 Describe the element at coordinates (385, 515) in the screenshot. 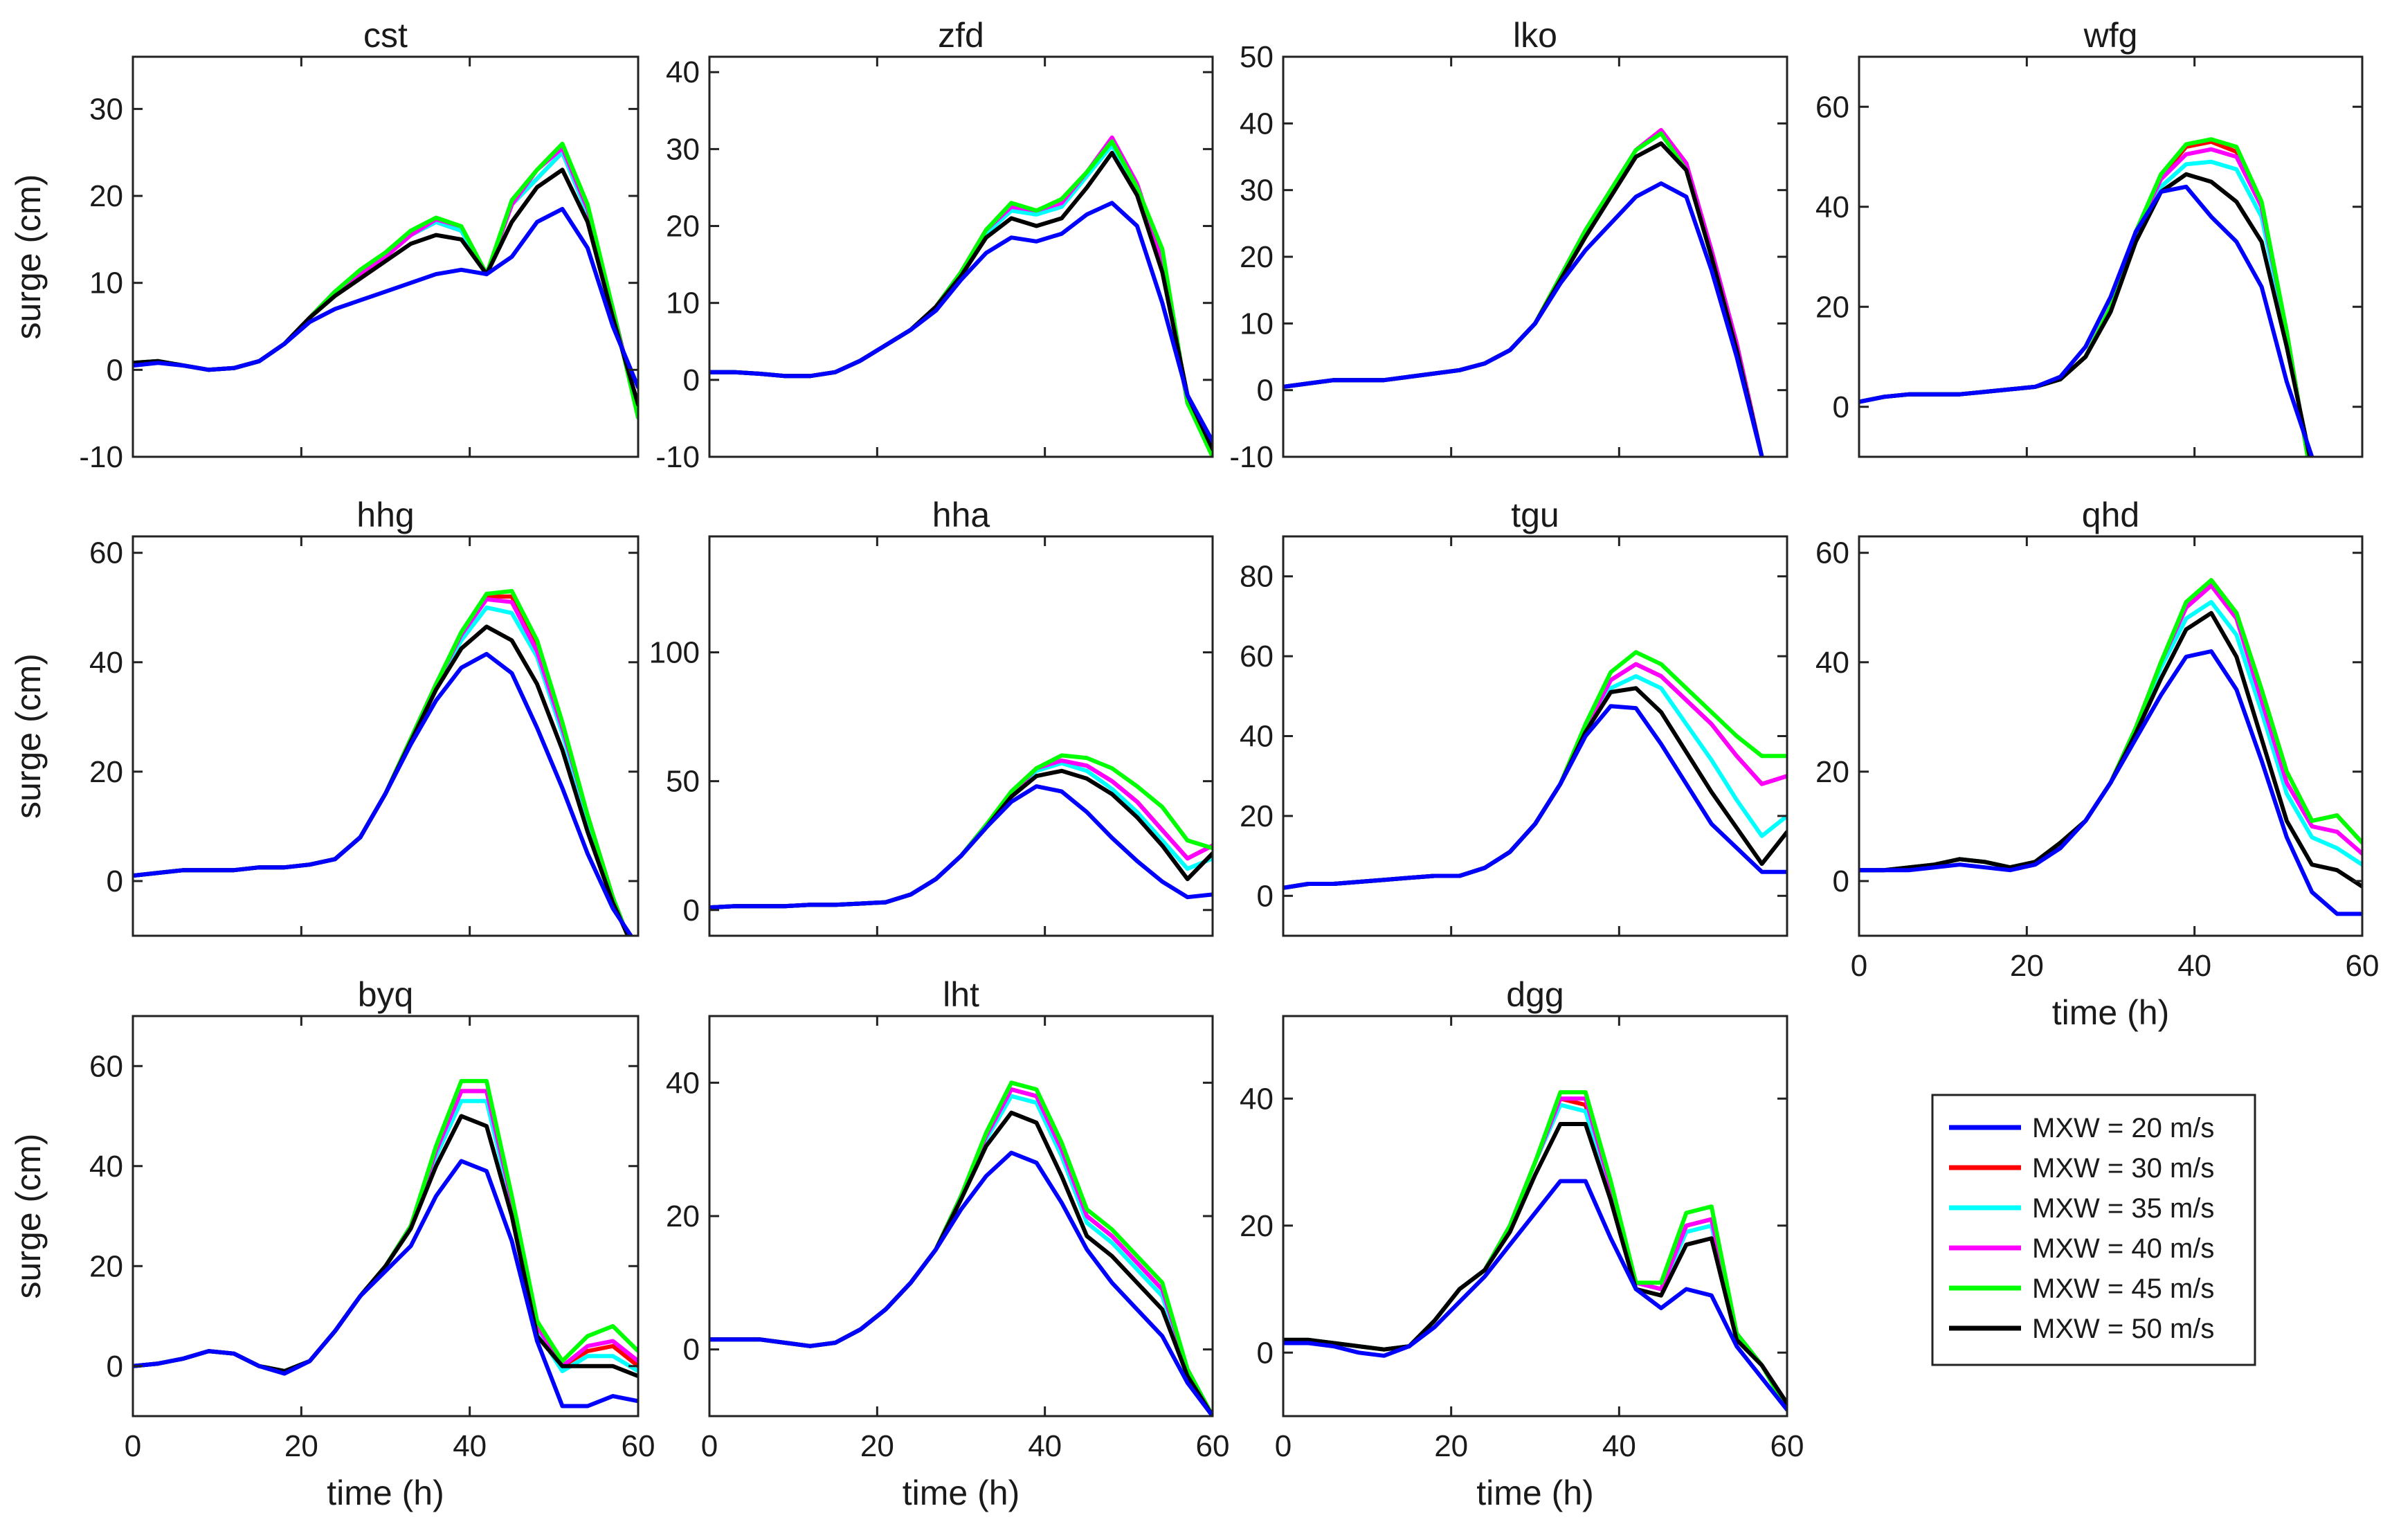

I see `subplot-title: hhg` at that location.